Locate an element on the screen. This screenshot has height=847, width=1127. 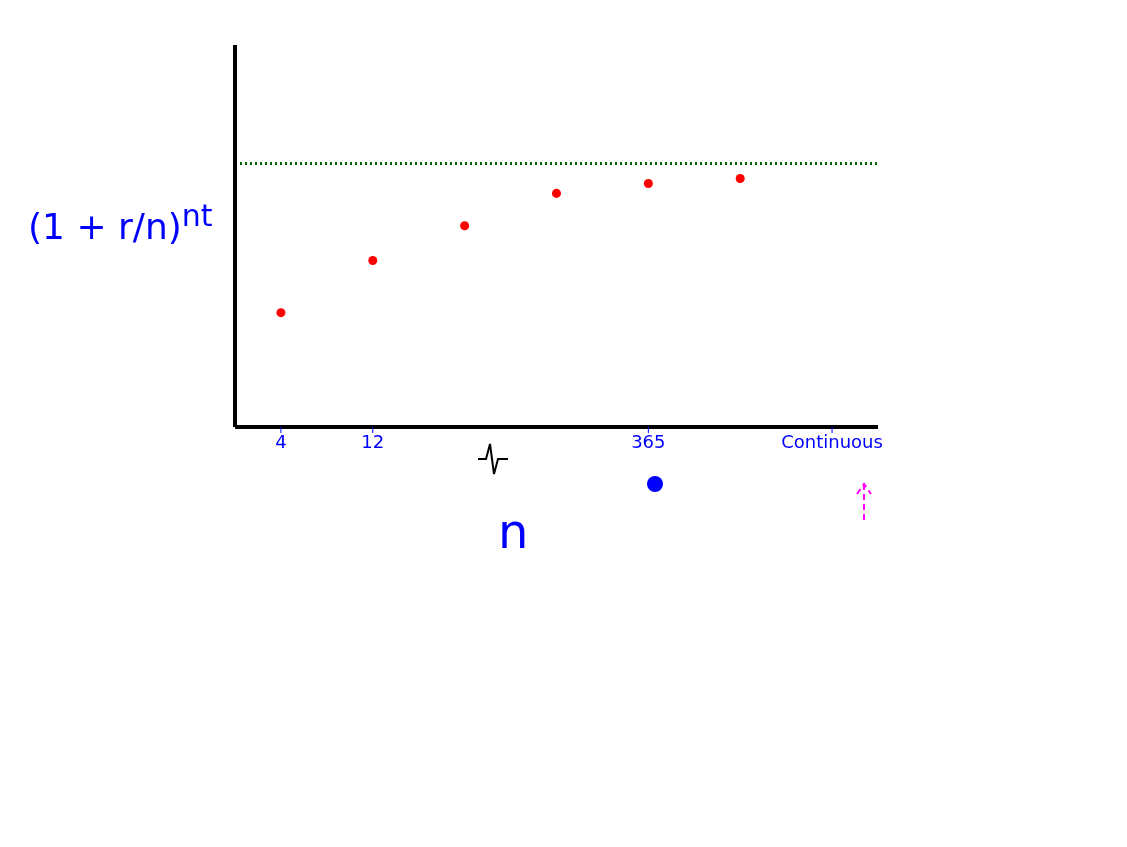
y-axis-title: (1 + r/n)$^{nt}$ is located at coordinates (120, 222).